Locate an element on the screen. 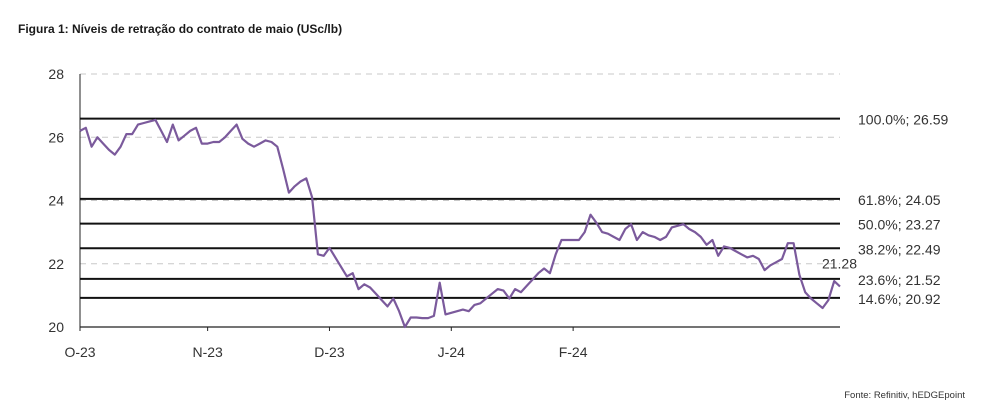  x-tick-label: N-23 is located at coordinates (207, 352).